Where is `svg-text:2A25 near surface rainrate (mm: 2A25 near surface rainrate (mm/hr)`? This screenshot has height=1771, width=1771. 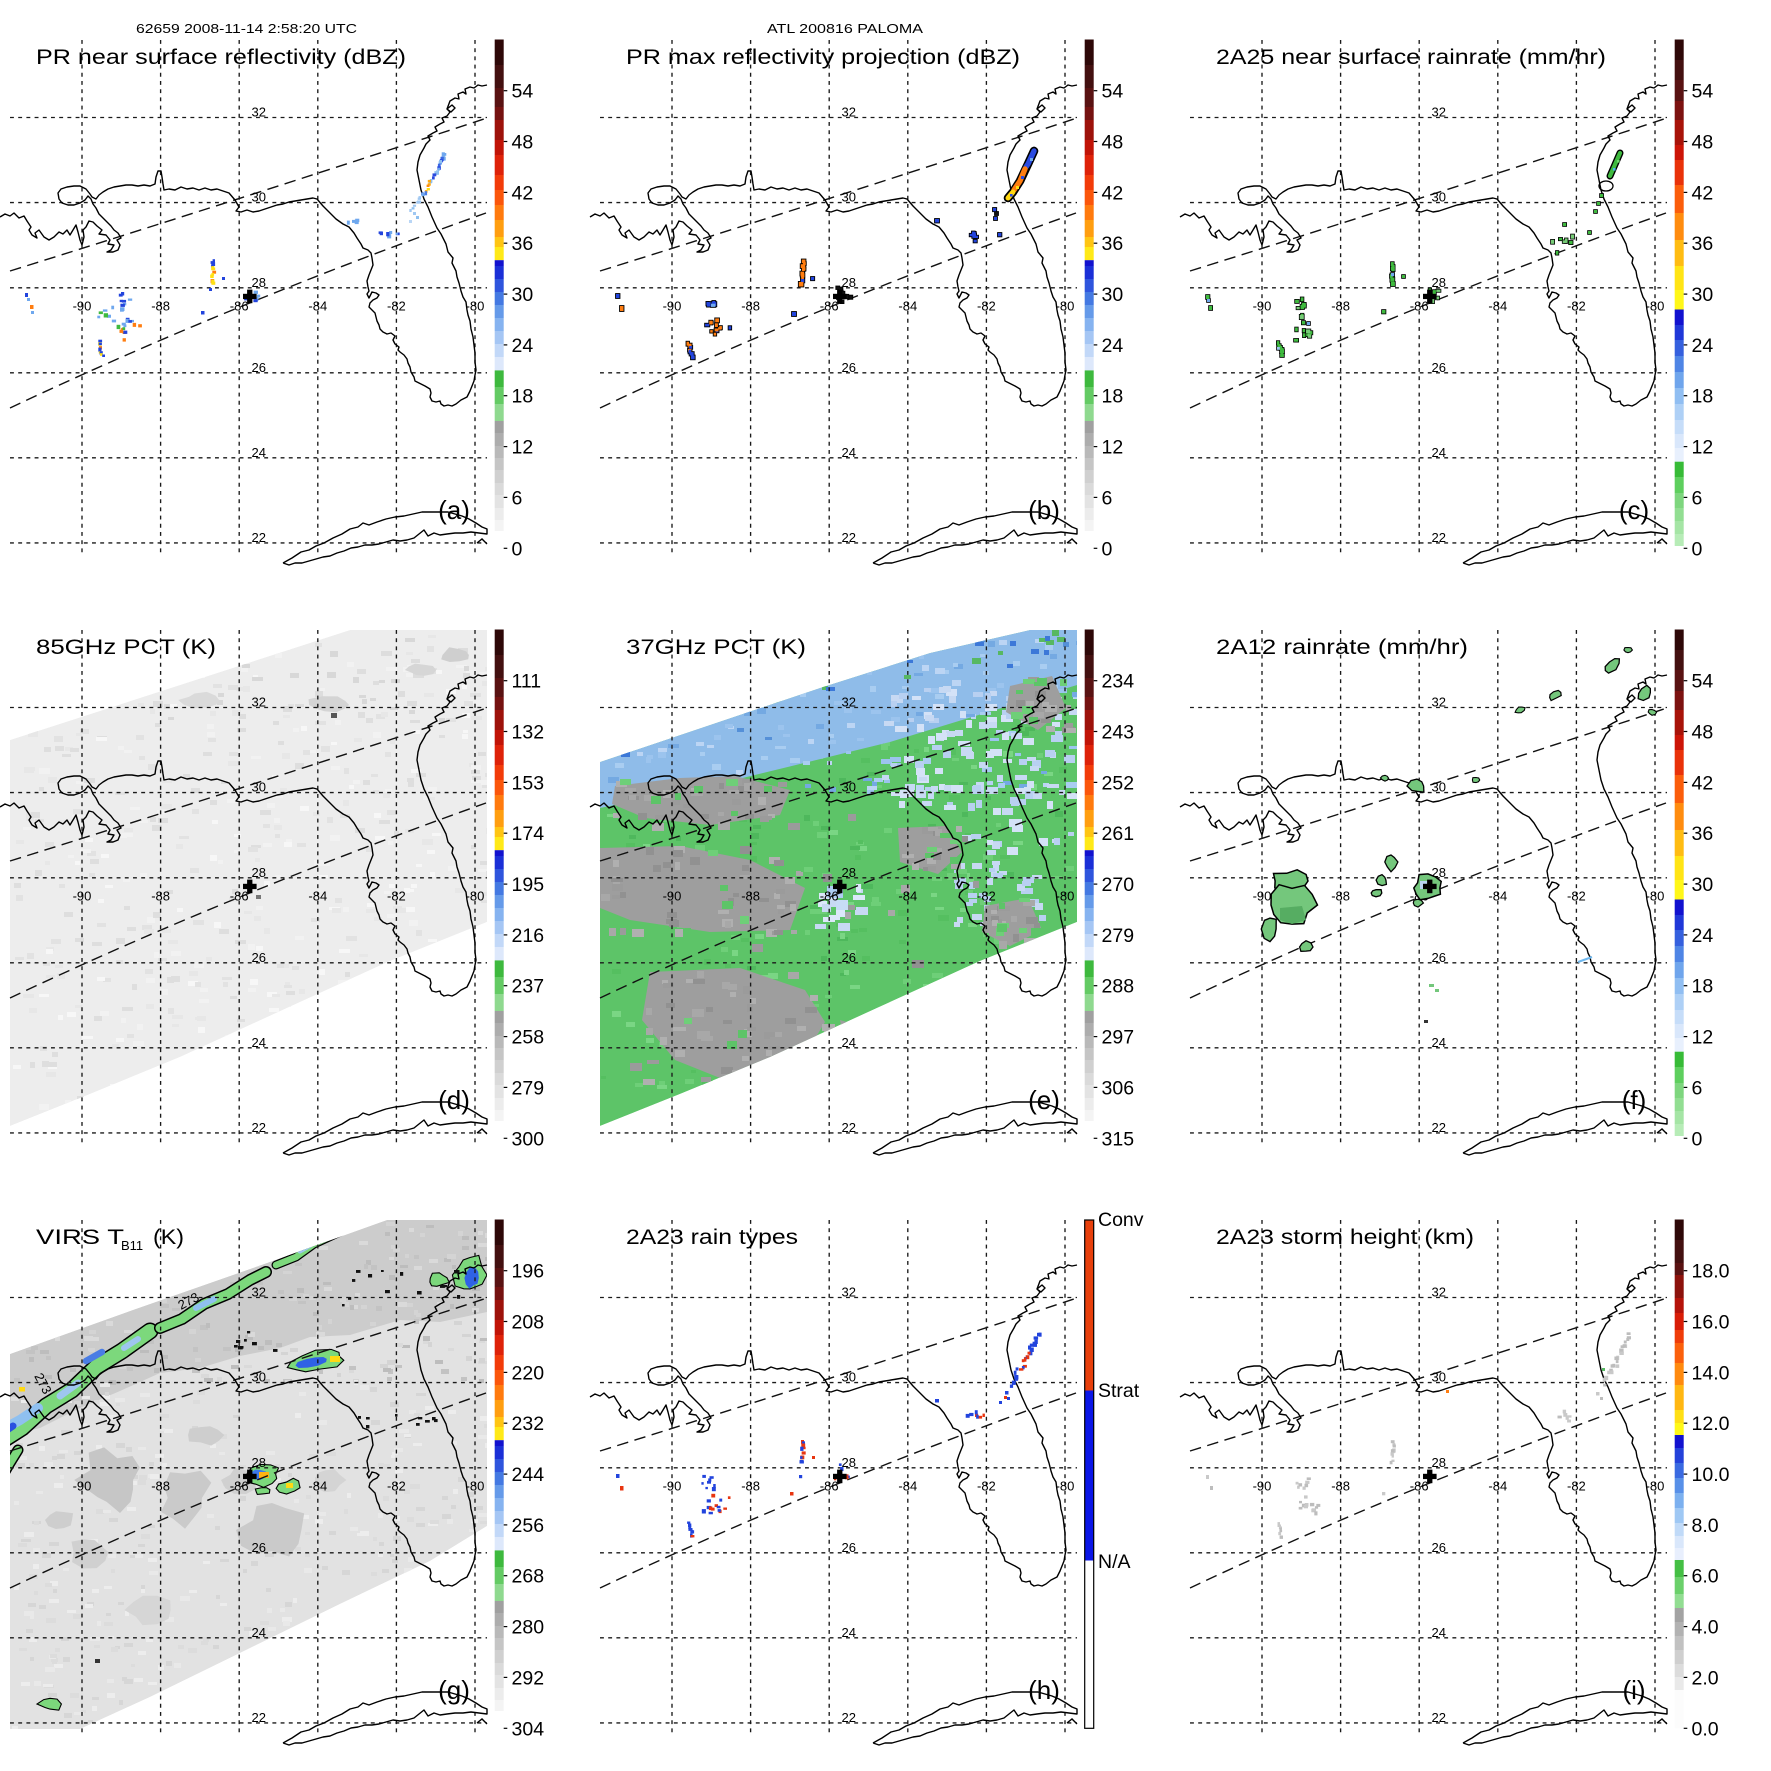 svg-text:2A25 near surface rainrate (mm: 2A25 near surface rainrate (mm/hr) is located at coordinates (1411, 57).